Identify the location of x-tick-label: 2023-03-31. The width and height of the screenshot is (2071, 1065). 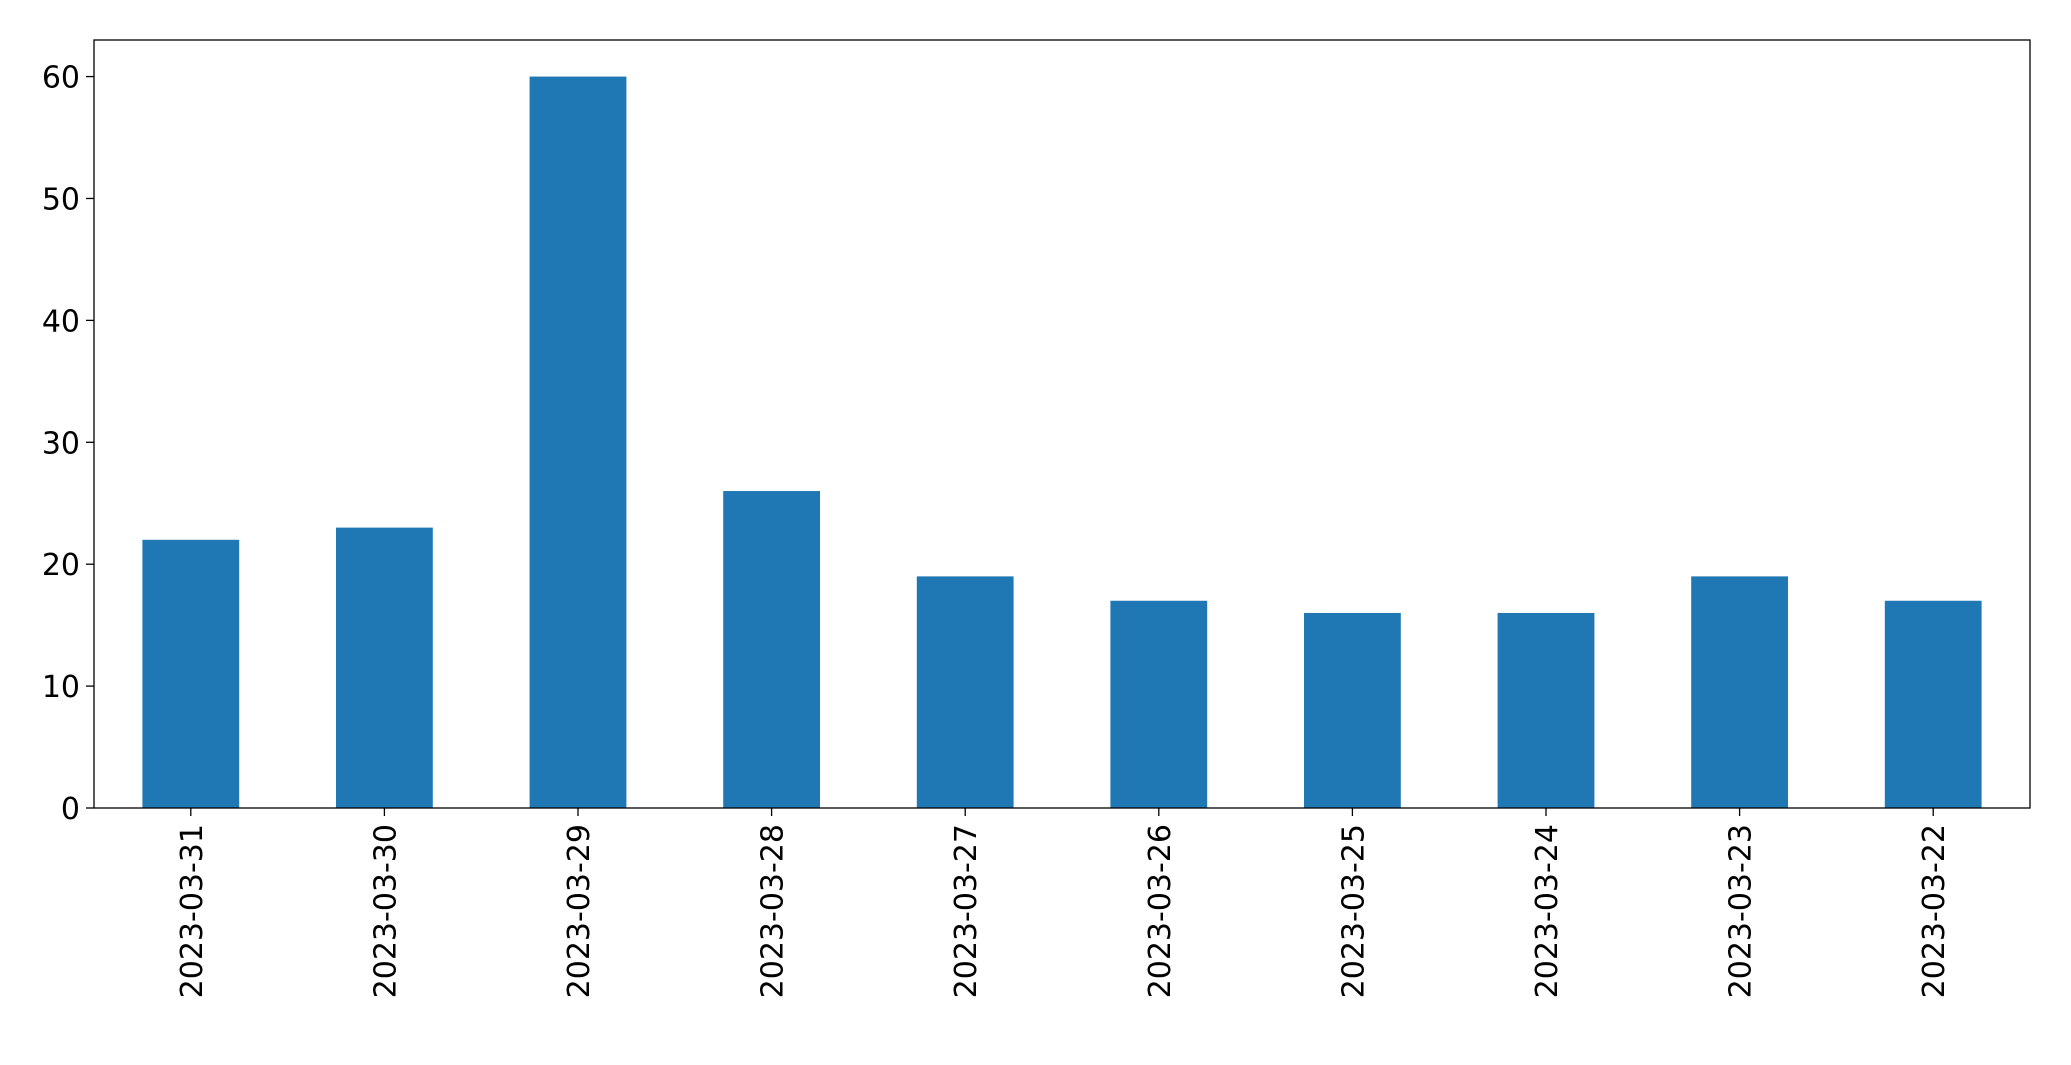
(192, 911).